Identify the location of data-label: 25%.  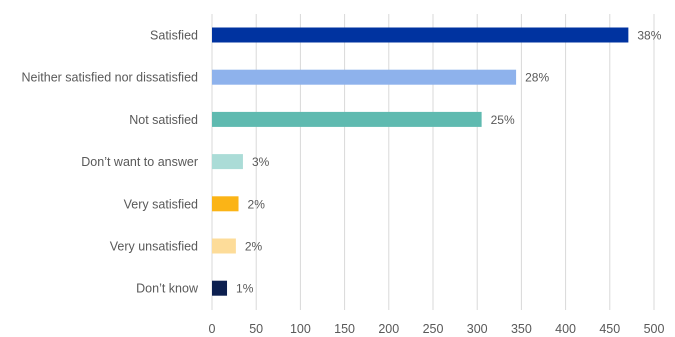
(503, 120).